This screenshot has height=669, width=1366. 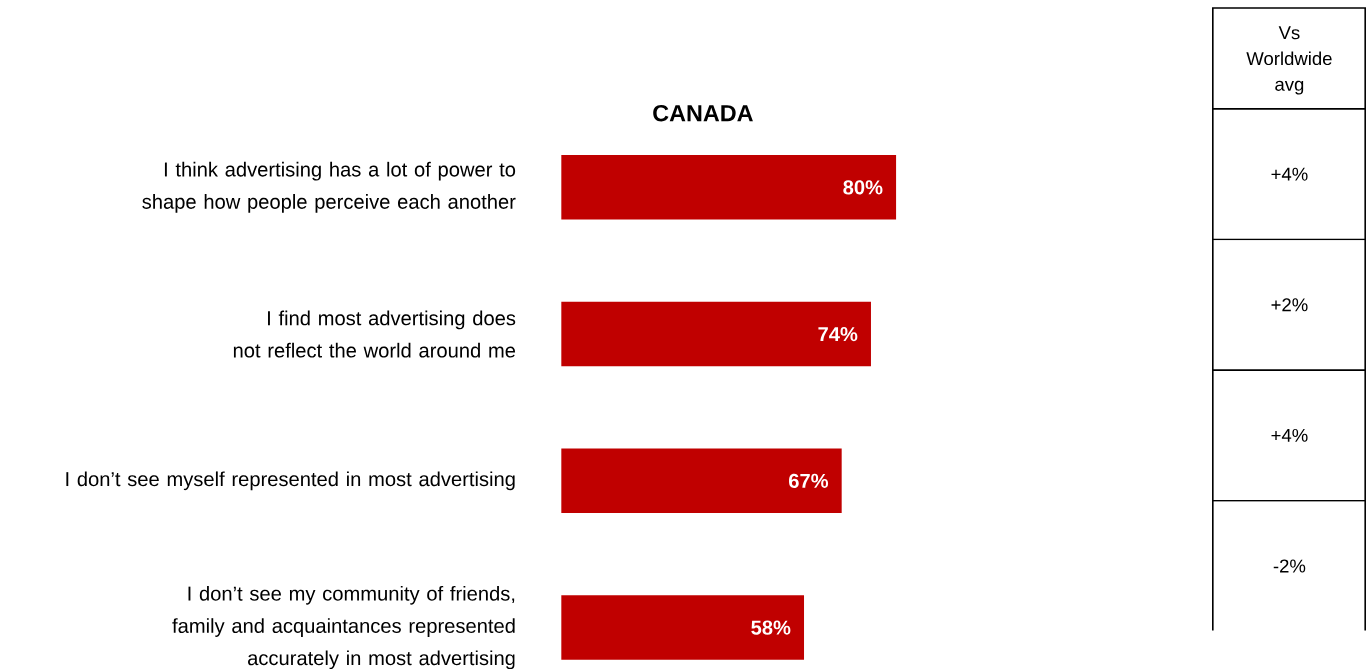 I want to click on y-tick-label: I don’t see myself represented in most advertising, so click(x=290, y=481).